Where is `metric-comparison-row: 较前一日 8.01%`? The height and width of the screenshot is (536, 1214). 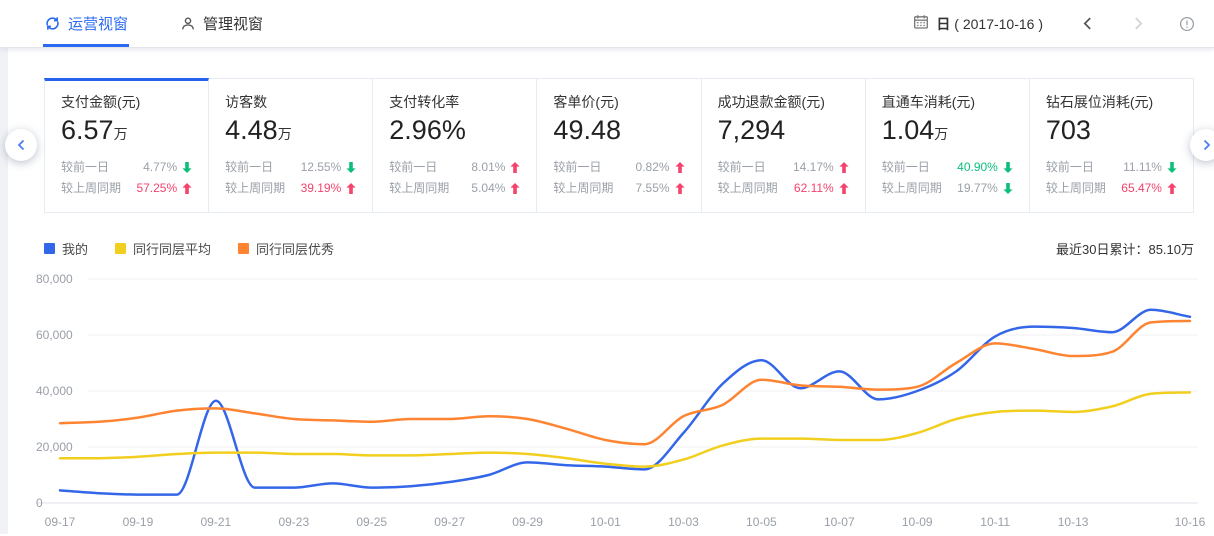
metric-comparison-row: 较前一日 8.01% is located at coordinates (455, 167).